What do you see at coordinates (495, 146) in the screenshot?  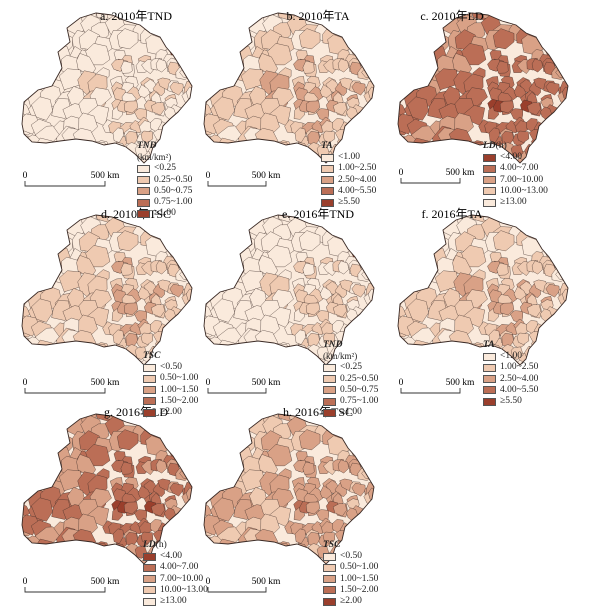 I see `legend-title: LD(h)` at bounding box center [495, 146].